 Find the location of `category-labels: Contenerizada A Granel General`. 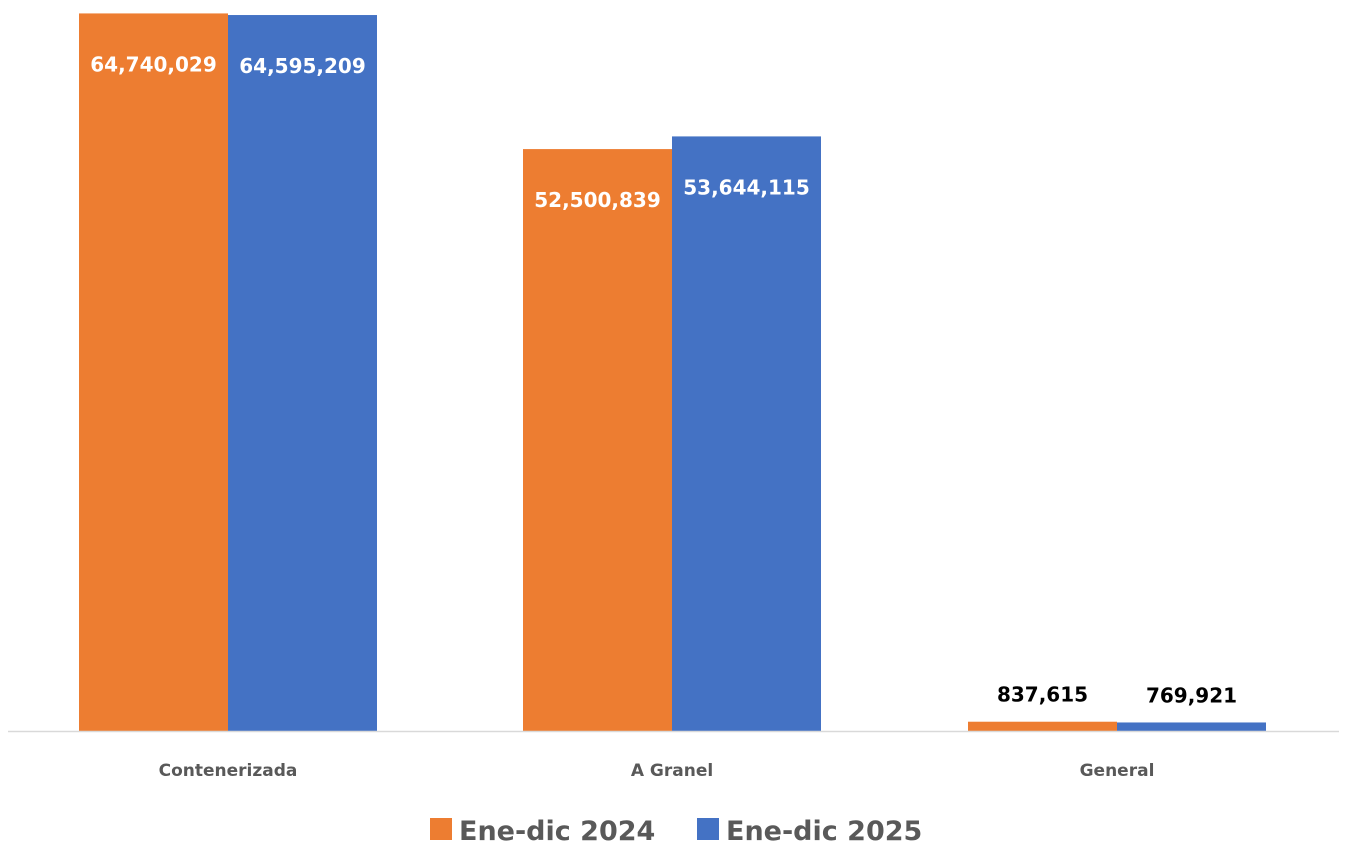

category-labels: Contenerizada A Granel General is located at coordinates (657, 771).